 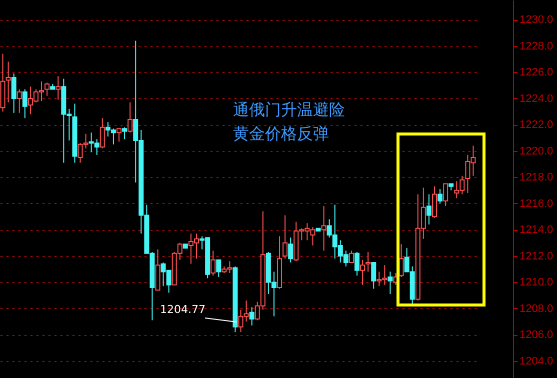 What do you see at coordinates (537, 151) in the screenshot?
I see `y-tick-label: 1220.0` at bounding box center [537, 151].